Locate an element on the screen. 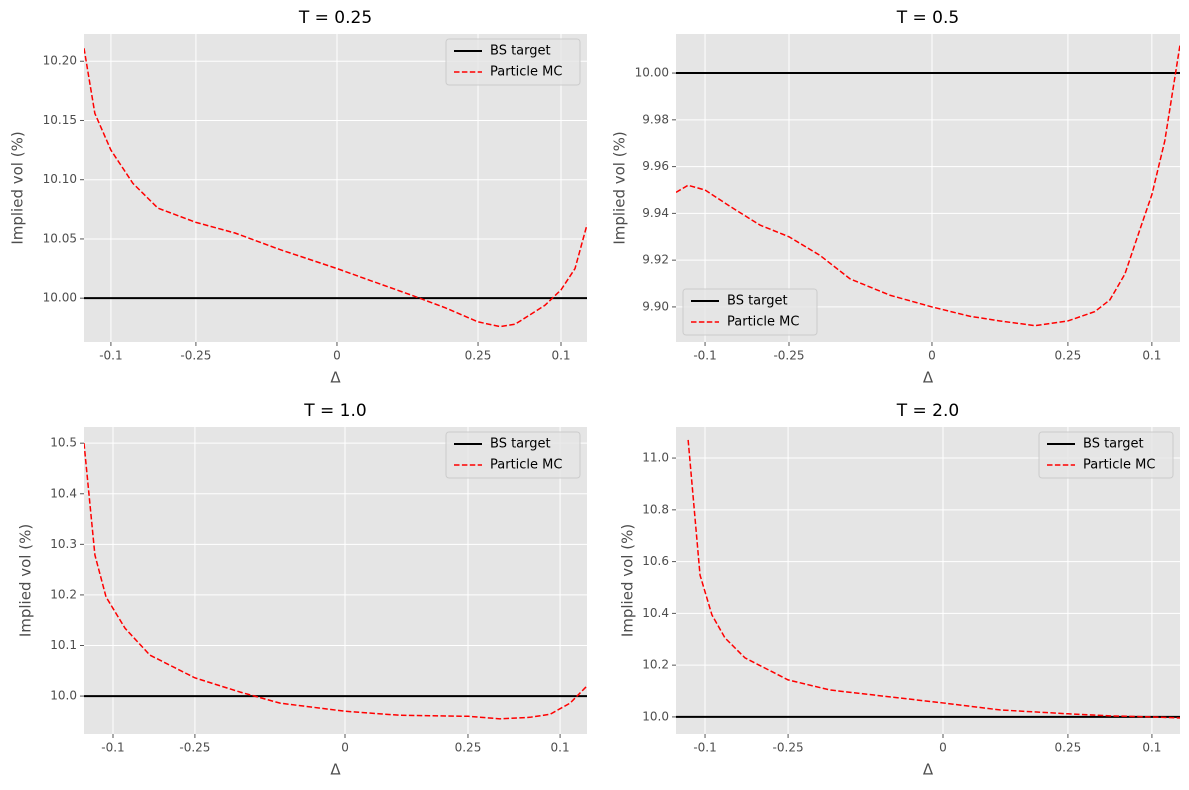 The width and height of the screenshot is (1189, 790). y-tick-label: 10.1 is located at coordinates (63, 645).